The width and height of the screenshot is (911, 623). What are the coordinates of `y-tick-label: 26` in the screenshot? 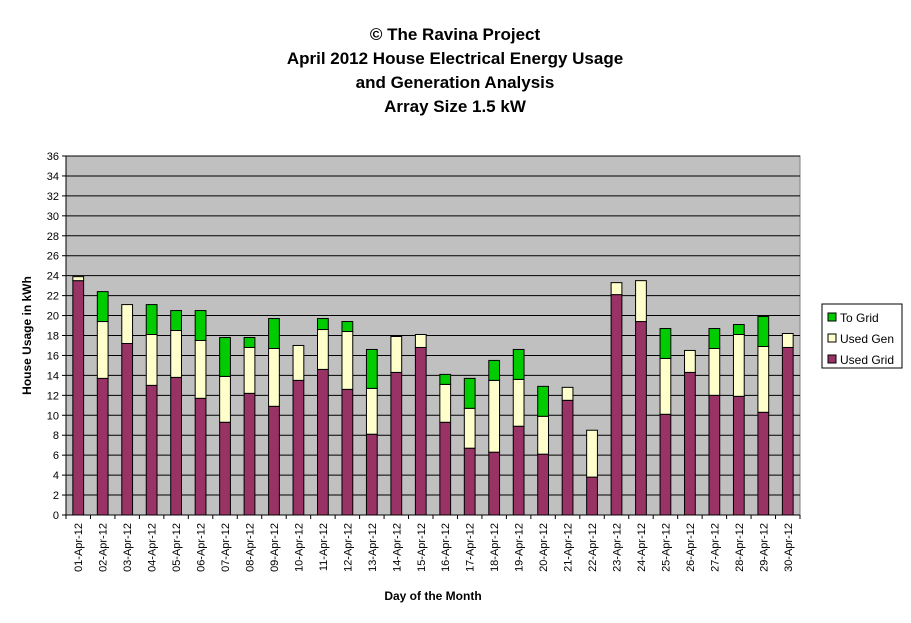 It's located at (53, 257).